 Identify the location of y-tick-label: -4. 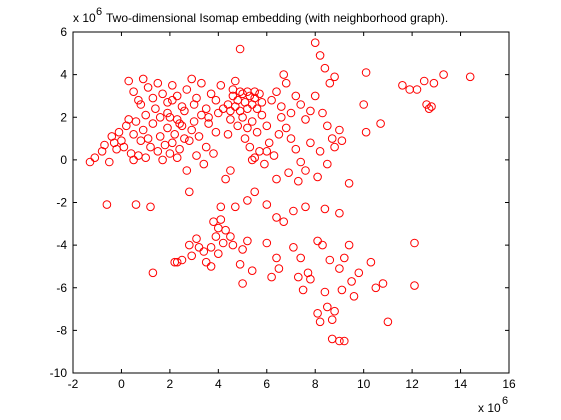
(61, 245).